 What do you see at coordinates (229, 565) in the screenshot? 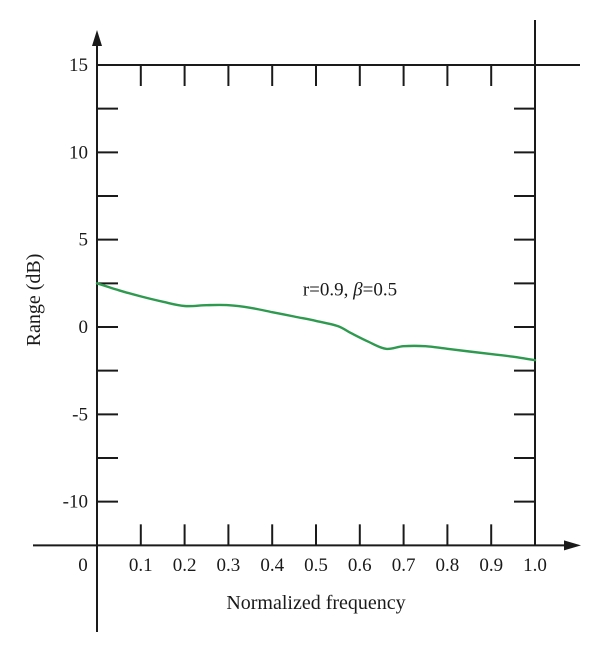
I see `x-tick-label: 0.3` at bounding box center [229, 565].